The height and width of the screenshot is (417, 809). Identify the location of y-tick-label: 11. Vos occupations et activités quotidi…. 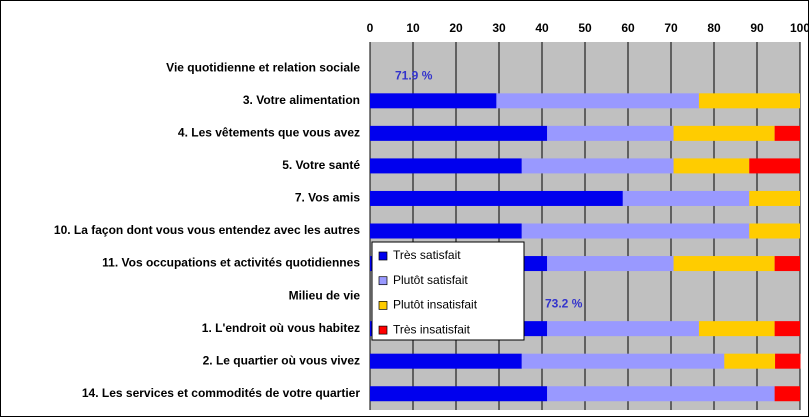
(231, 263).